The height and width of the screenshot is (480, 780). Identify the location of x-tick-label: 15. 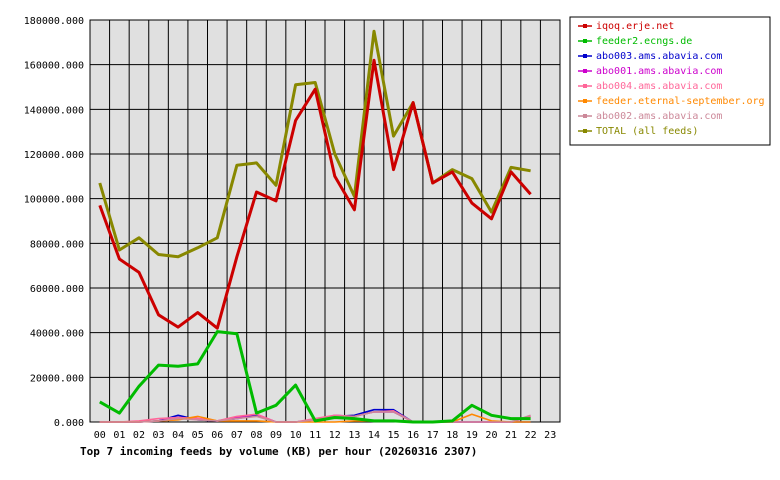
(394, 435).